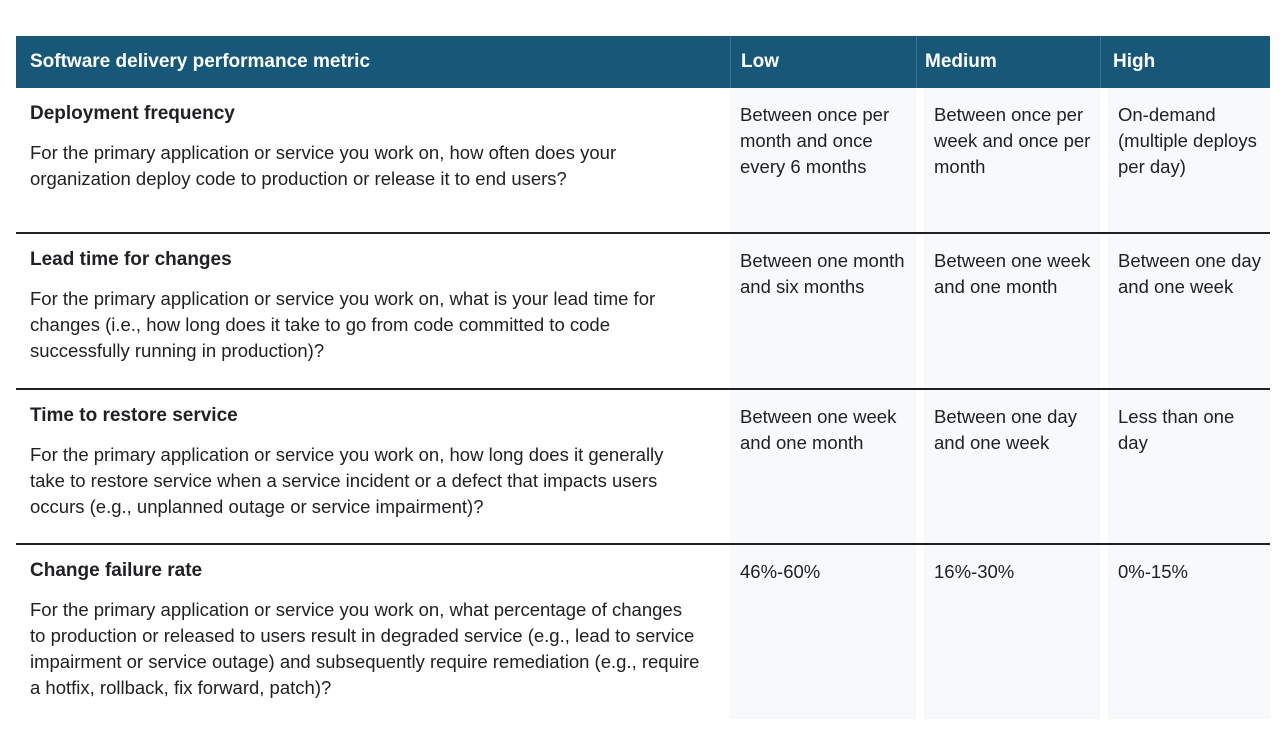  I want to click on header-medium: Medium, so click(1008, 62).